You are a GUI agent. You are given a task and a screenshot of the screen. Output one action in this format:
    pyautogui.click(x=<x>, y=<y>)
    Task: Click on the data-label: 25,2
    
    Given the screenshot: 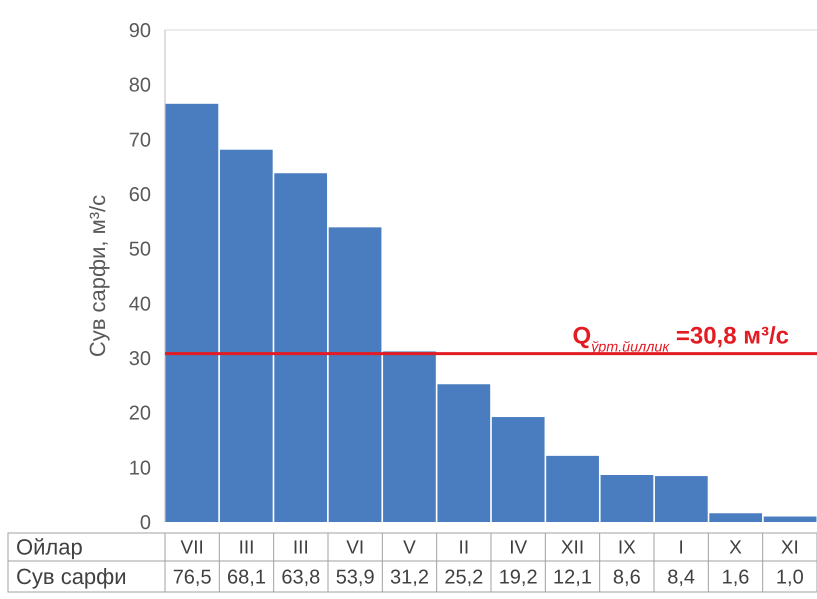 What is the action you would take?
    pyautogui.click(x=464, y=577)
    